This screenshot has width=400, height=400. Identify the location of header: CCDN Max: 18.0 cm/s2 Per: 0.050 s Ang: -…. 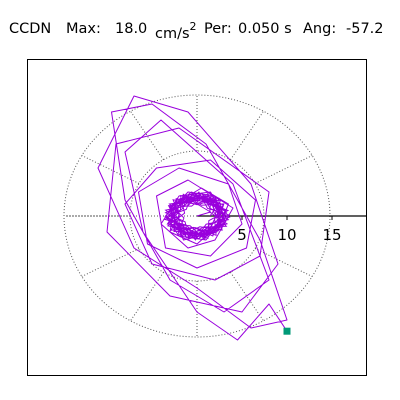
(200, 21).